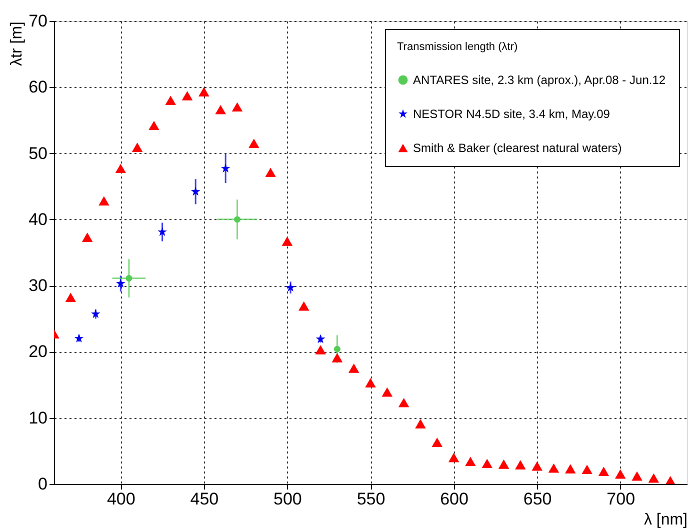 The image size is (693, 531). Describe the element at coordinates (288, 499) in the screenshot. I see `x-tick-label: 500` at that location.